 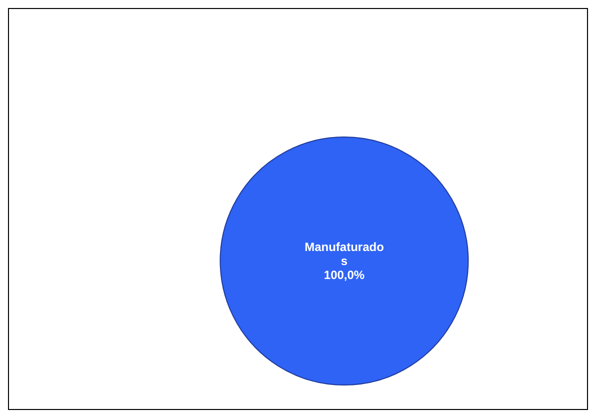 I want to click on data-label: 100,0%, so click(x=344, y=275).